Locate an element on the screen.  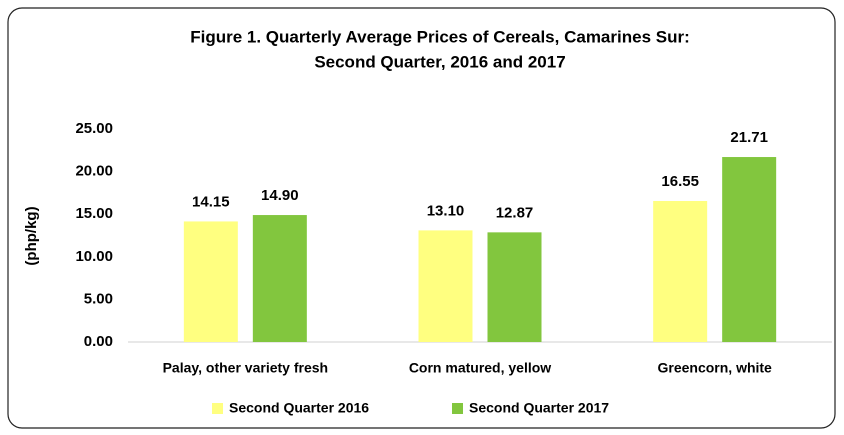
data-label: 21.71 is located at coordinates (749, 137).